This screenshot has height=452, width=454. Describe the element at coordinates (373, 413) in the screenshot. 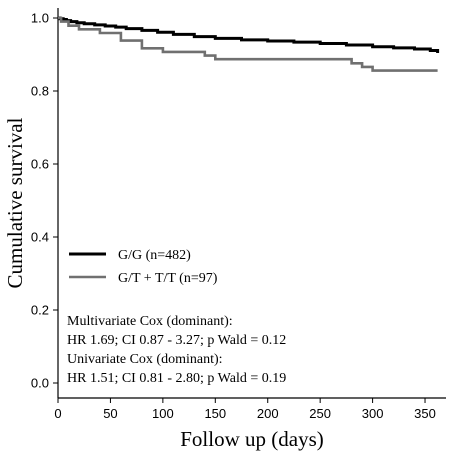

I see `x-tick-label: 300` at that location.